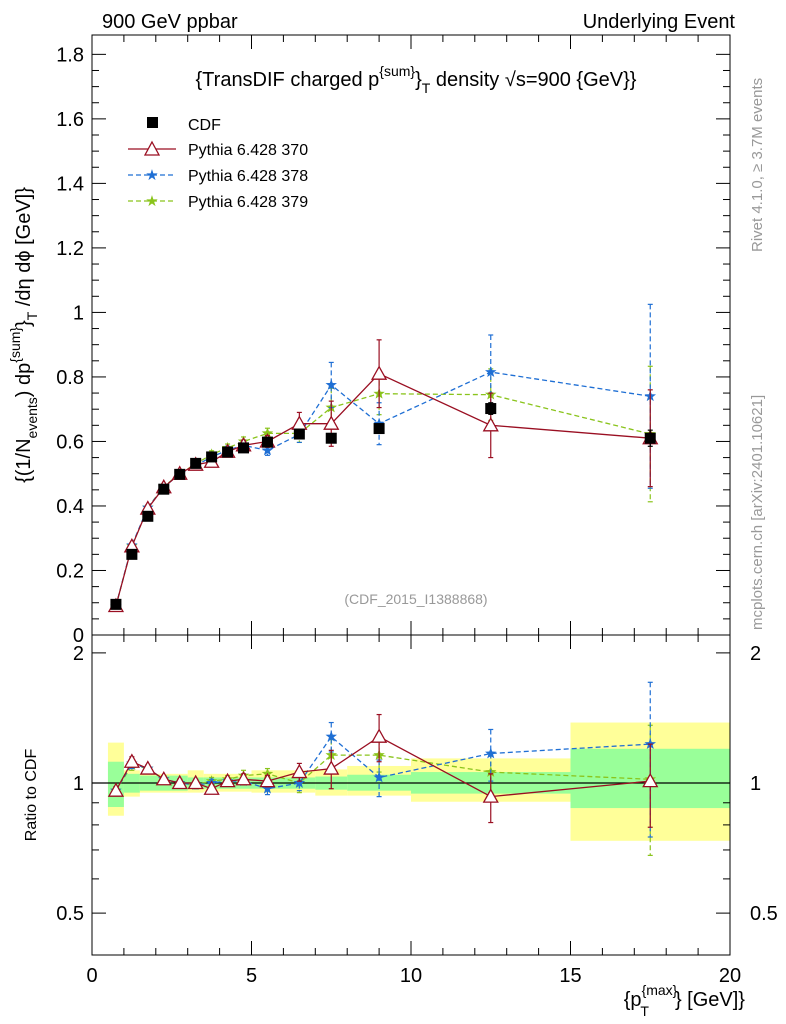 The image size is (786, 1024). Describe the element at coordinates (70, 914) in the screenshot. I see `ratio-y-tick-label: 0.5` at that location.